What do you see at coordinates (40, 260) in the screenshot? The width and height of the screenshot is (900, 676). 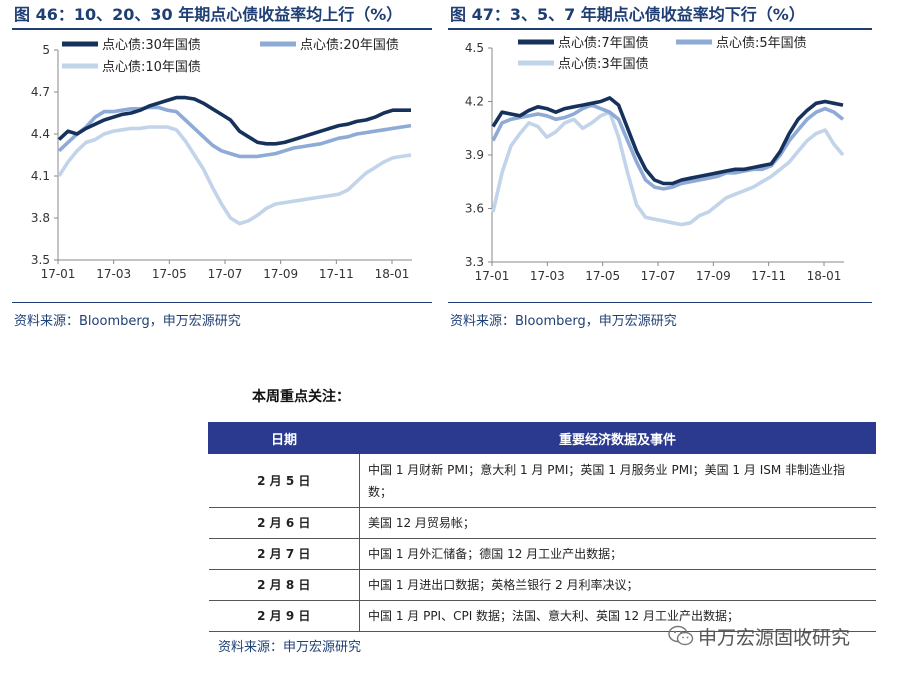 I see `y-tick-label: 3.5` at bounding box center [40, 260].